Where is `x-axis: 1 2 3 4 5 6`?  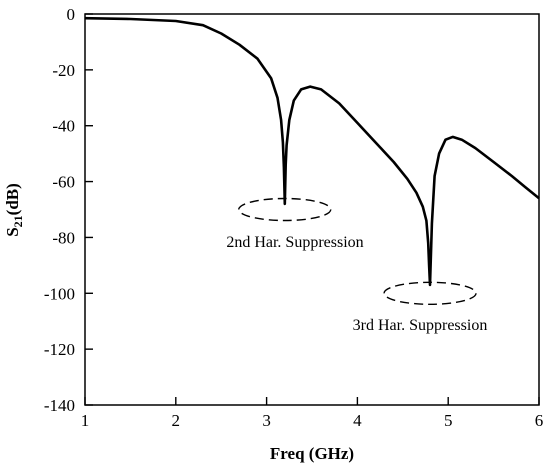 x-axis: 1 2 3 4 5 6 is located at coordinates (312, 413).